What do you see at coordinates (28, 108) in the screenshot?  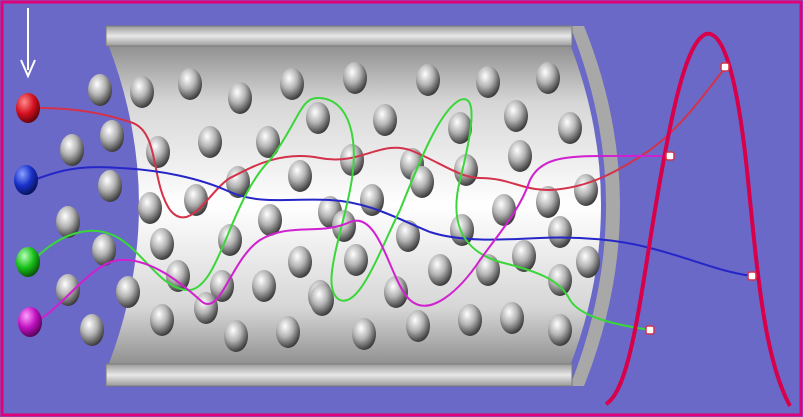 I see `red-analyte-sphere` at bounding box center [28, 108].